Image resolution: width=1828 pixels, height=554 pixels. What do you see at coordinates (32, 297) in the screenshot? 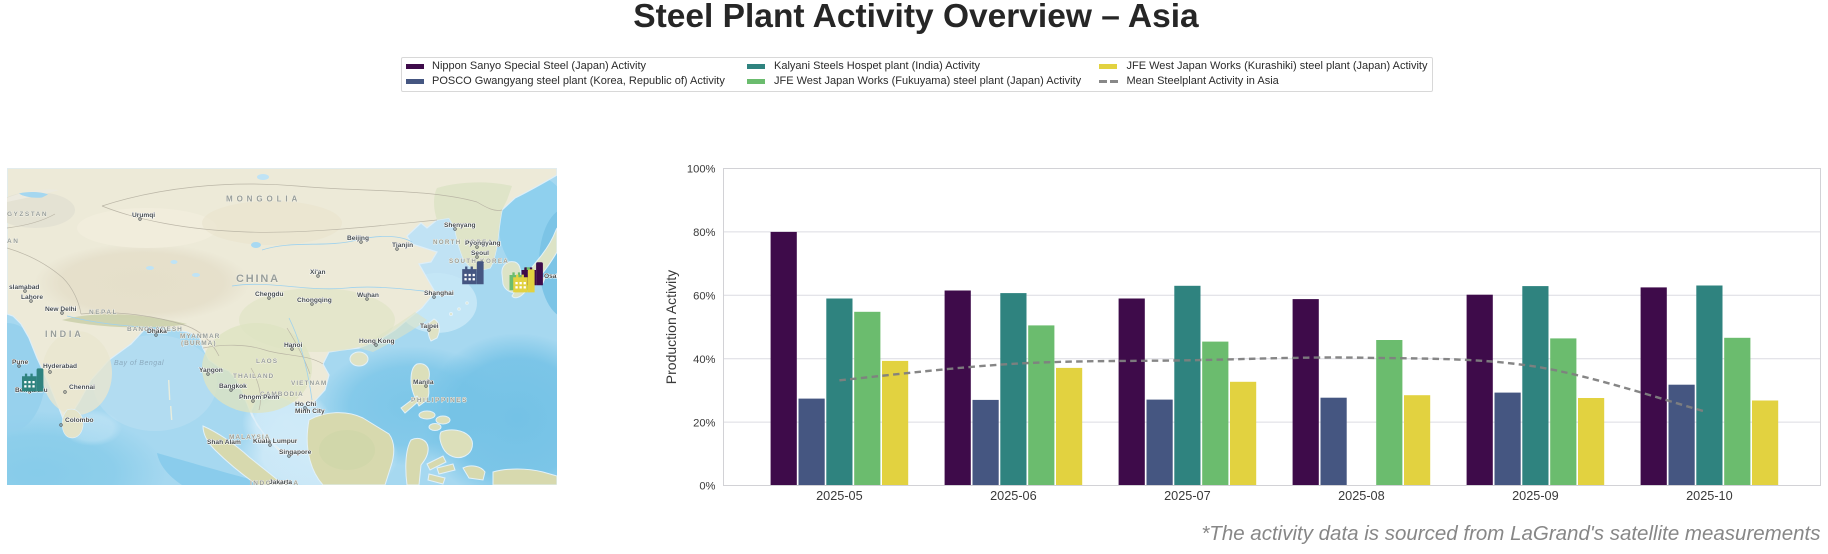
I see `svg-text: Lahore` at bounding box center [32, 297].